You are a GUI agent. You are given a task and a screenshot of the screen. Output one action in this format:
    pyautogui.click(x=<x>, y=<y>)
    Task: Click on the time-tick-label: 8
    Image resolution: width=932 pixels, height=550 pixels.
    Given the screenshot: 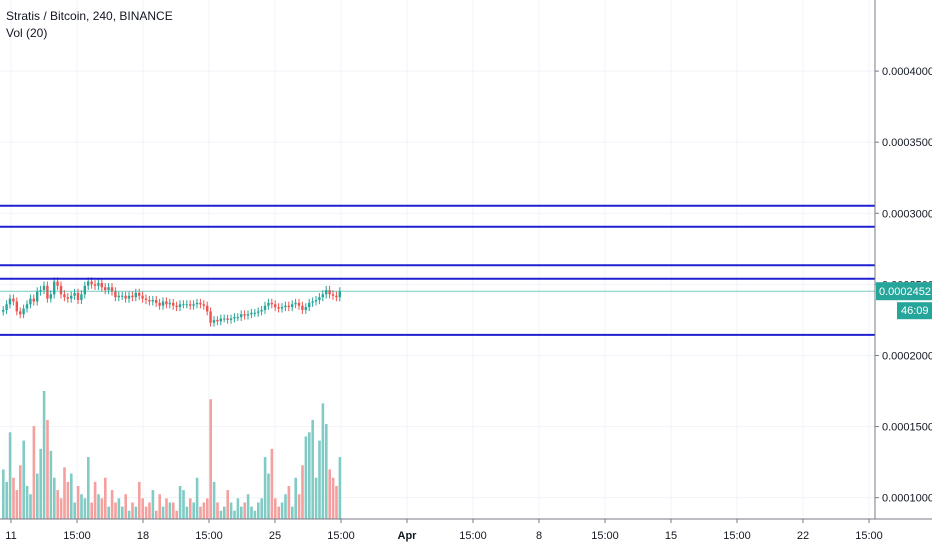 What is the action you would take?
    pyautogui.click(x=539, y=536)
    